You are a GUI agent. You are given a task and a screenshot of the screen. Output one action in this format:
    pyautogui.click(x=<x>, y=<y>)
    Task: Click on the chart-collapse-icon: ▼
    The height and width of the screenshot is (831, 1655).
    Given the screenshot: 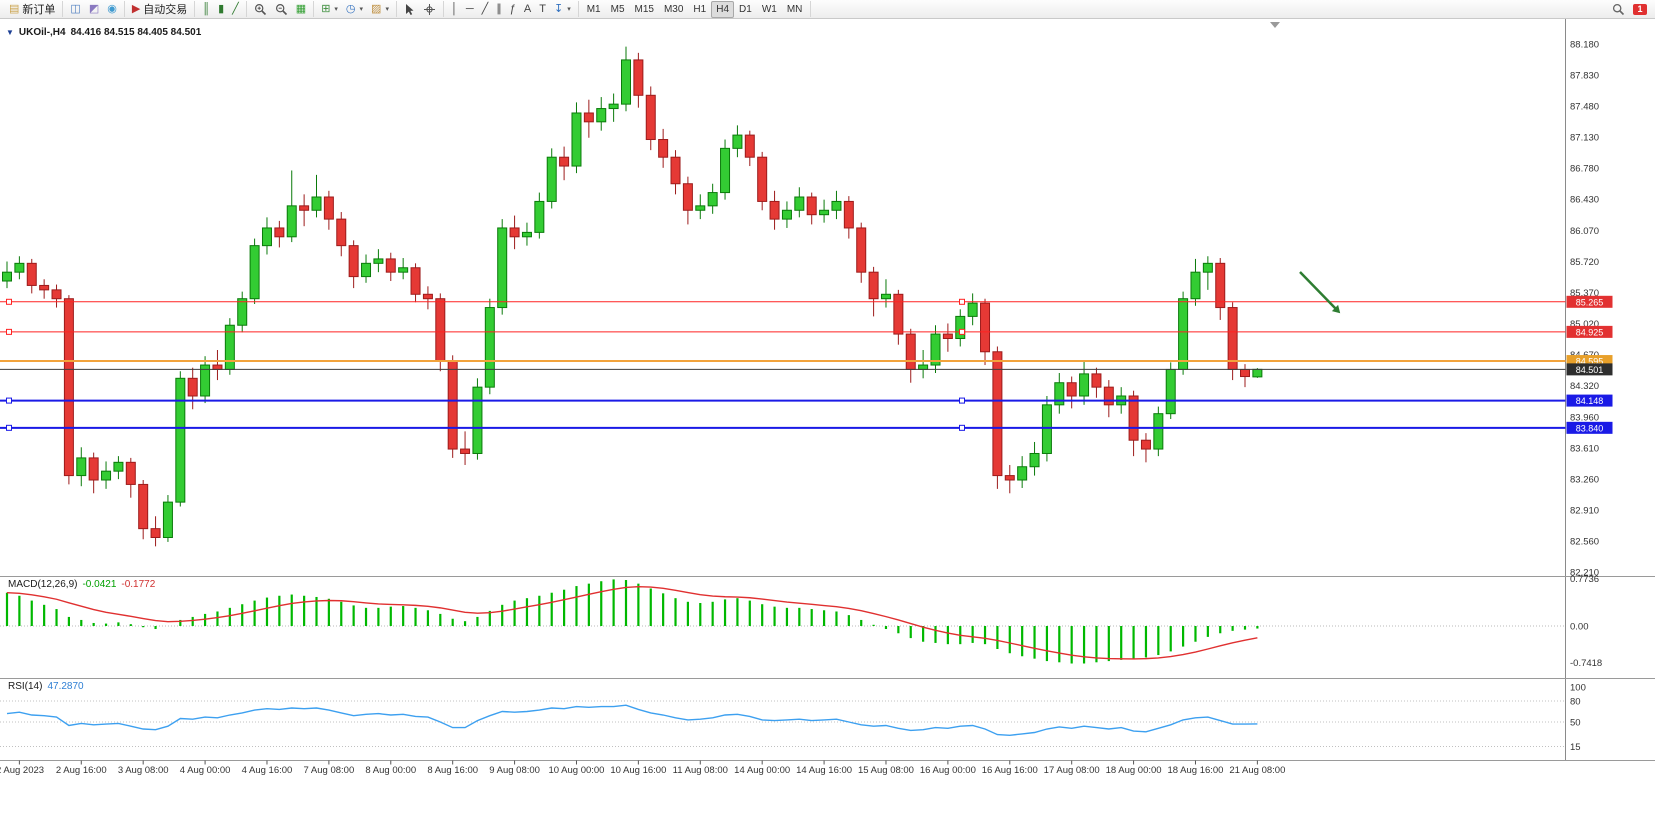 What is the action you would take?
    pyautogui.click(x=10, y=32)
    